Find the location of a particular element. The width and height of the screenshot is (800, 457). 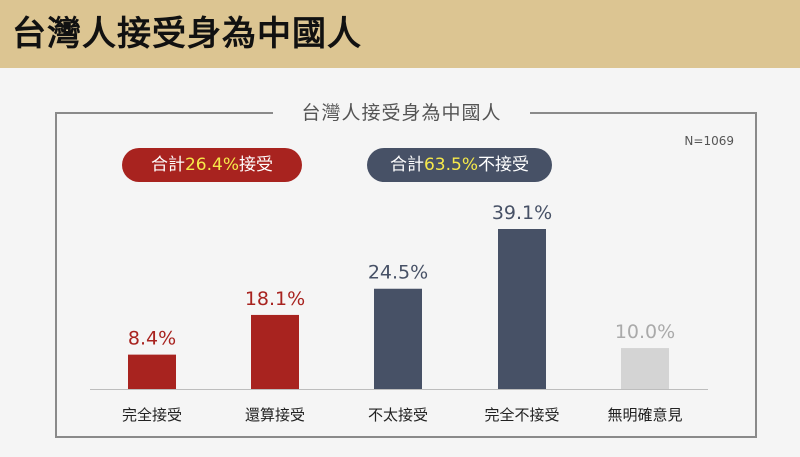

value-label-3: 39.1% is located at coordinates (522, 213).